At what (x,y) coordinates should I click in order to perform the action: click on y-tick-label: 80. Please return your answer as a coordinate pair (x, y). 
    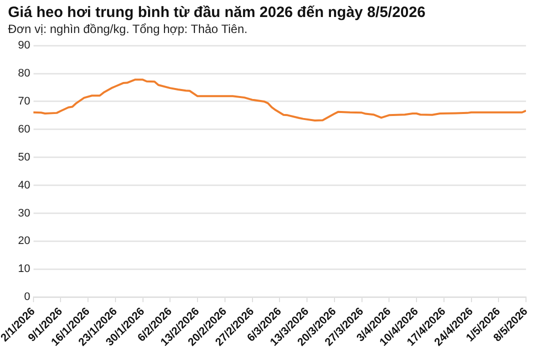
    Looking at the image, I should click on (24, 74).